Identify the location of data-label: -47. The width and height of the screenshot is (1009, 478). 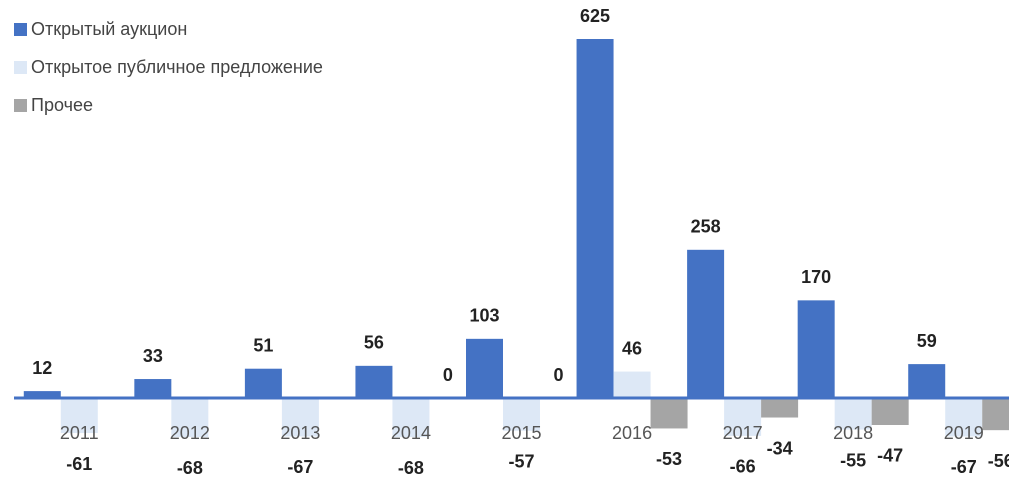
(890, 456).